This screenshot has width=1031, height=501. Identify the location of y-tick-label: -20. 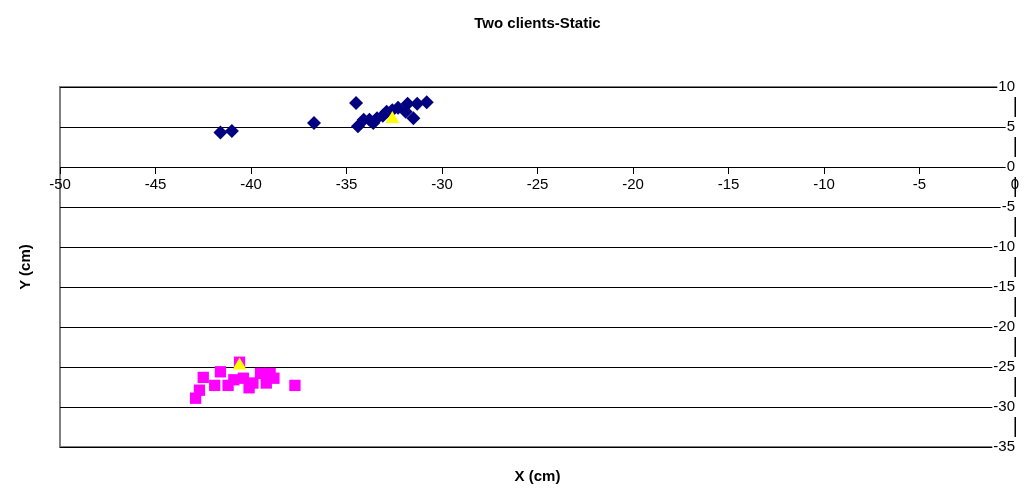
(1004, 326).